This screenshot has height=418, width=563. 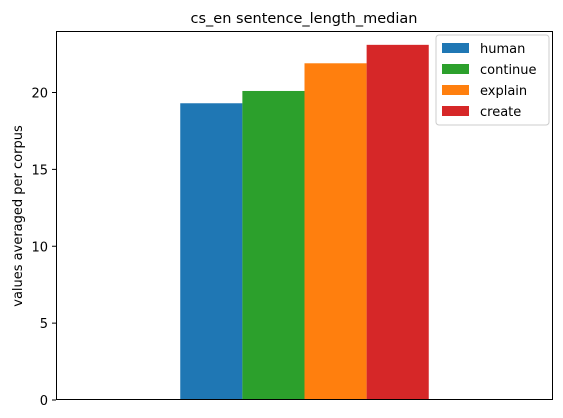 I want to click on legend-swatch-human, so click(x=455, y=48).